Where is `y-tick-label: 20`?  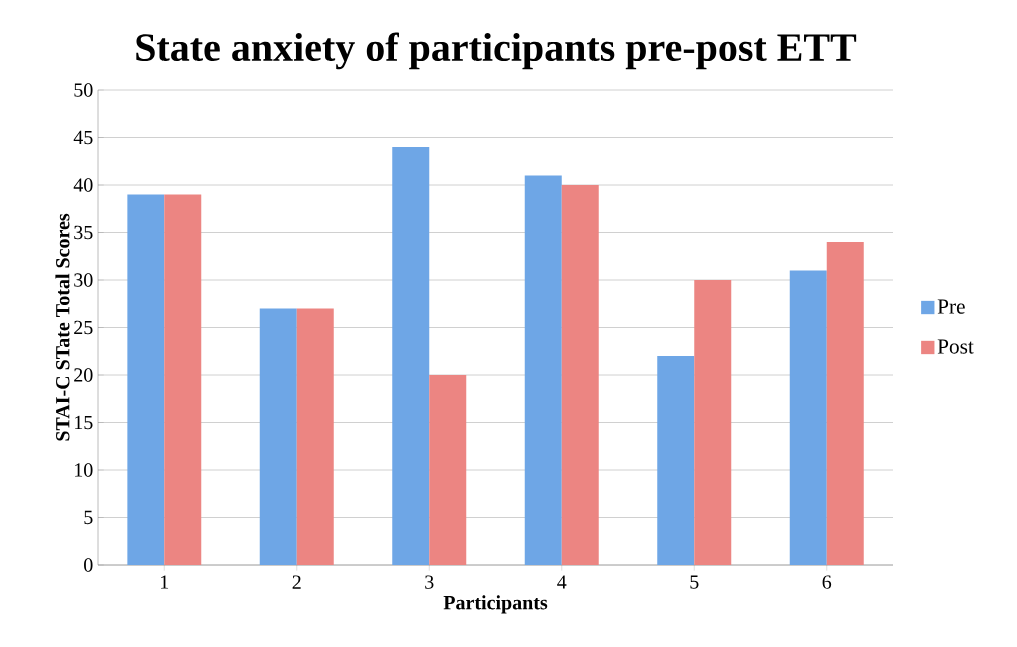
y-tick-label: 20 is located at coordinates (83, 375).